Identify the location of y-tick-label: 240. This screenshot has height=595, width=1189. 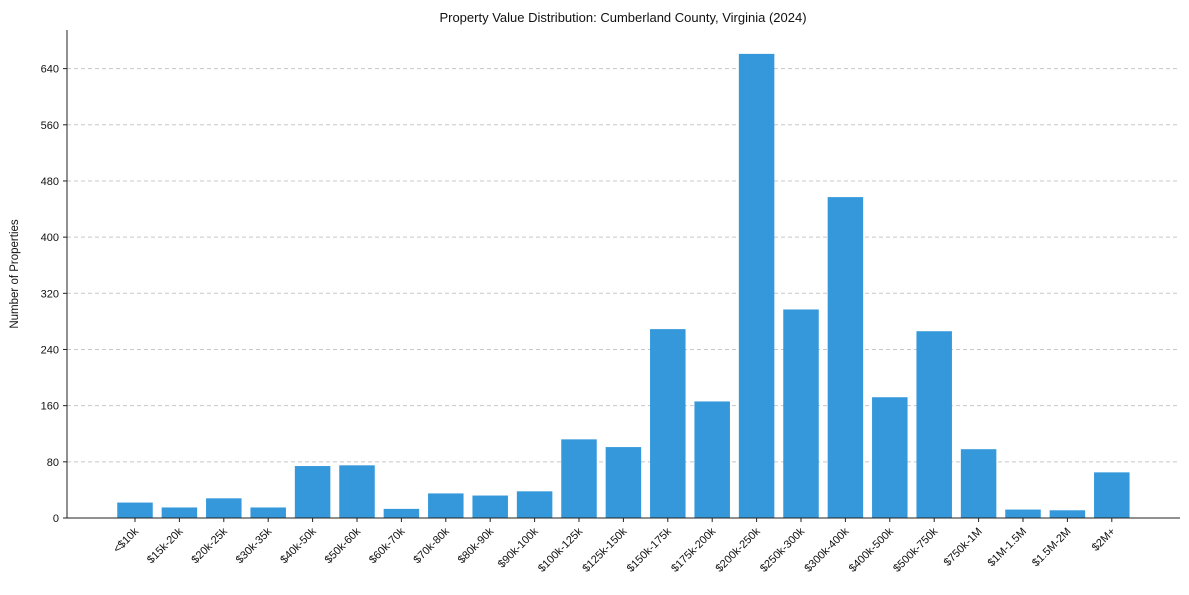
(50, 350).